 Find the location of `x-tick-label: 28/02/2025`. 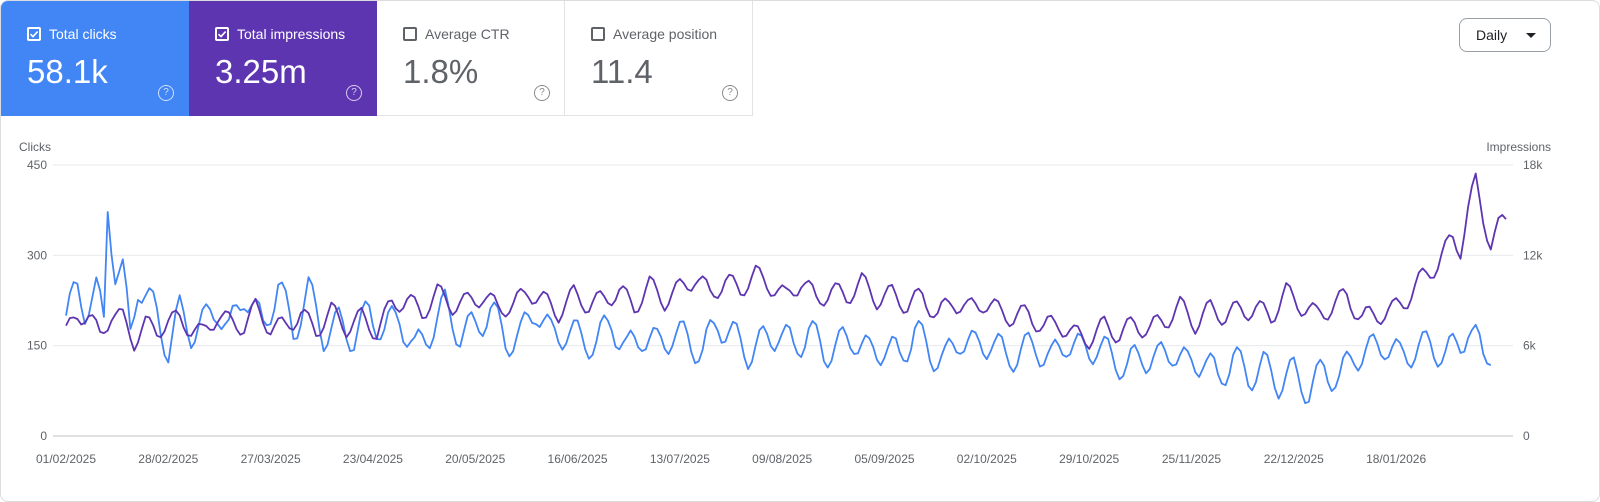

x-tick-label: 28/02/2025 is located at coordinates (168, 459).